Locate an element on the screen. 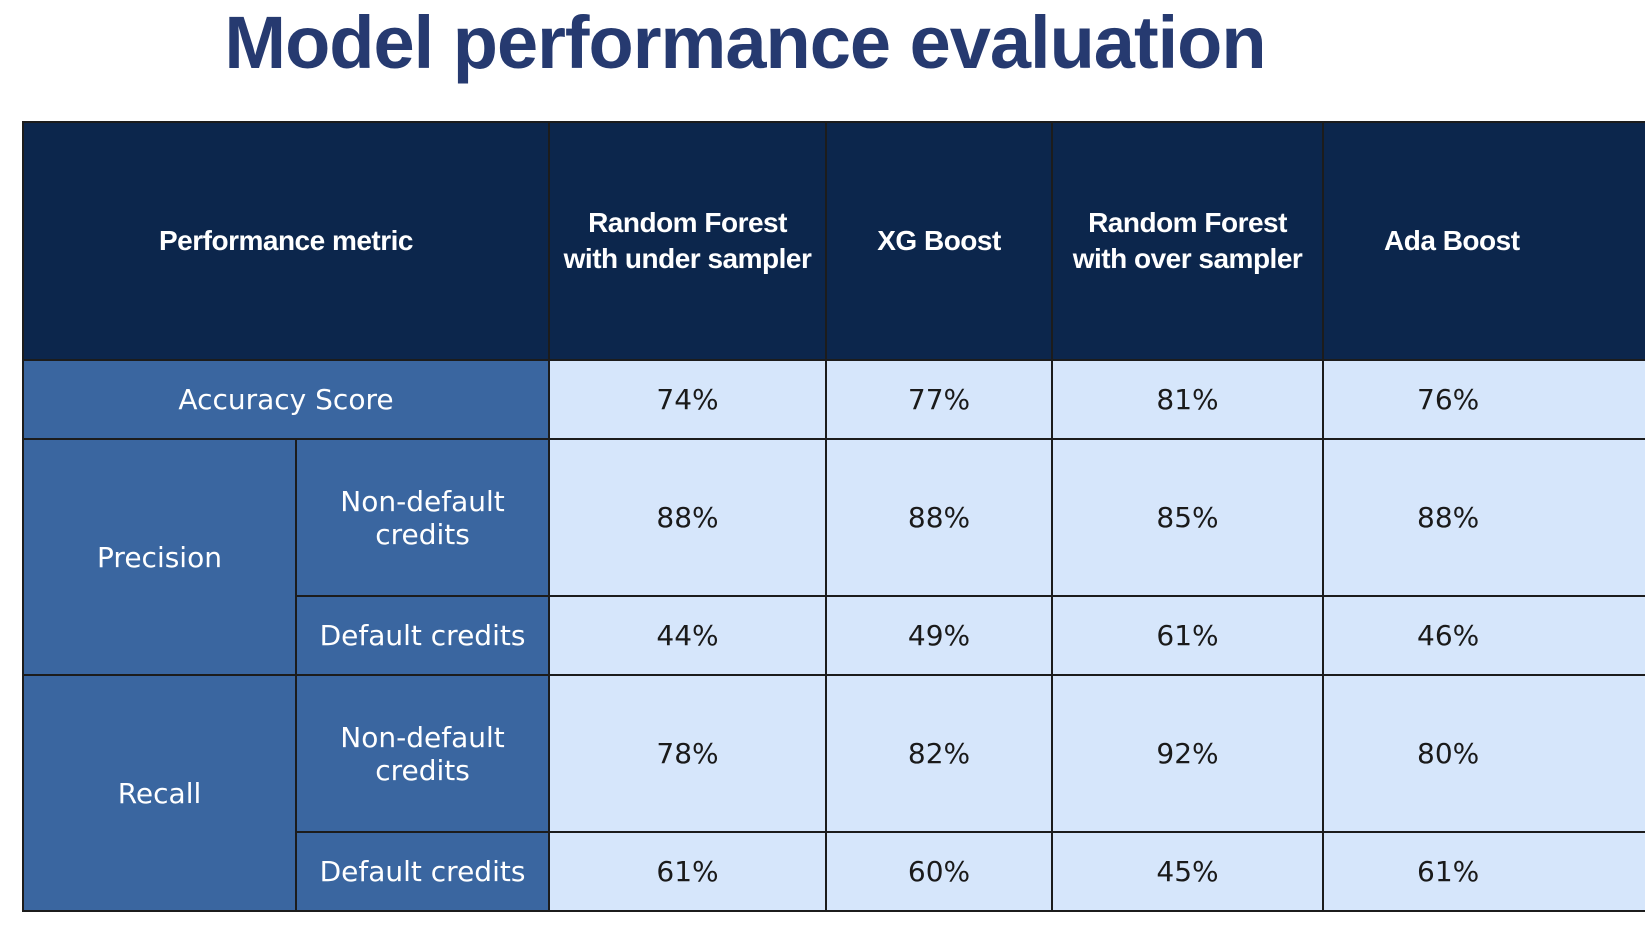 The height and width of the screenshot is (947, 1645). table-cell: 45% is located at coordinates (1188, 871).